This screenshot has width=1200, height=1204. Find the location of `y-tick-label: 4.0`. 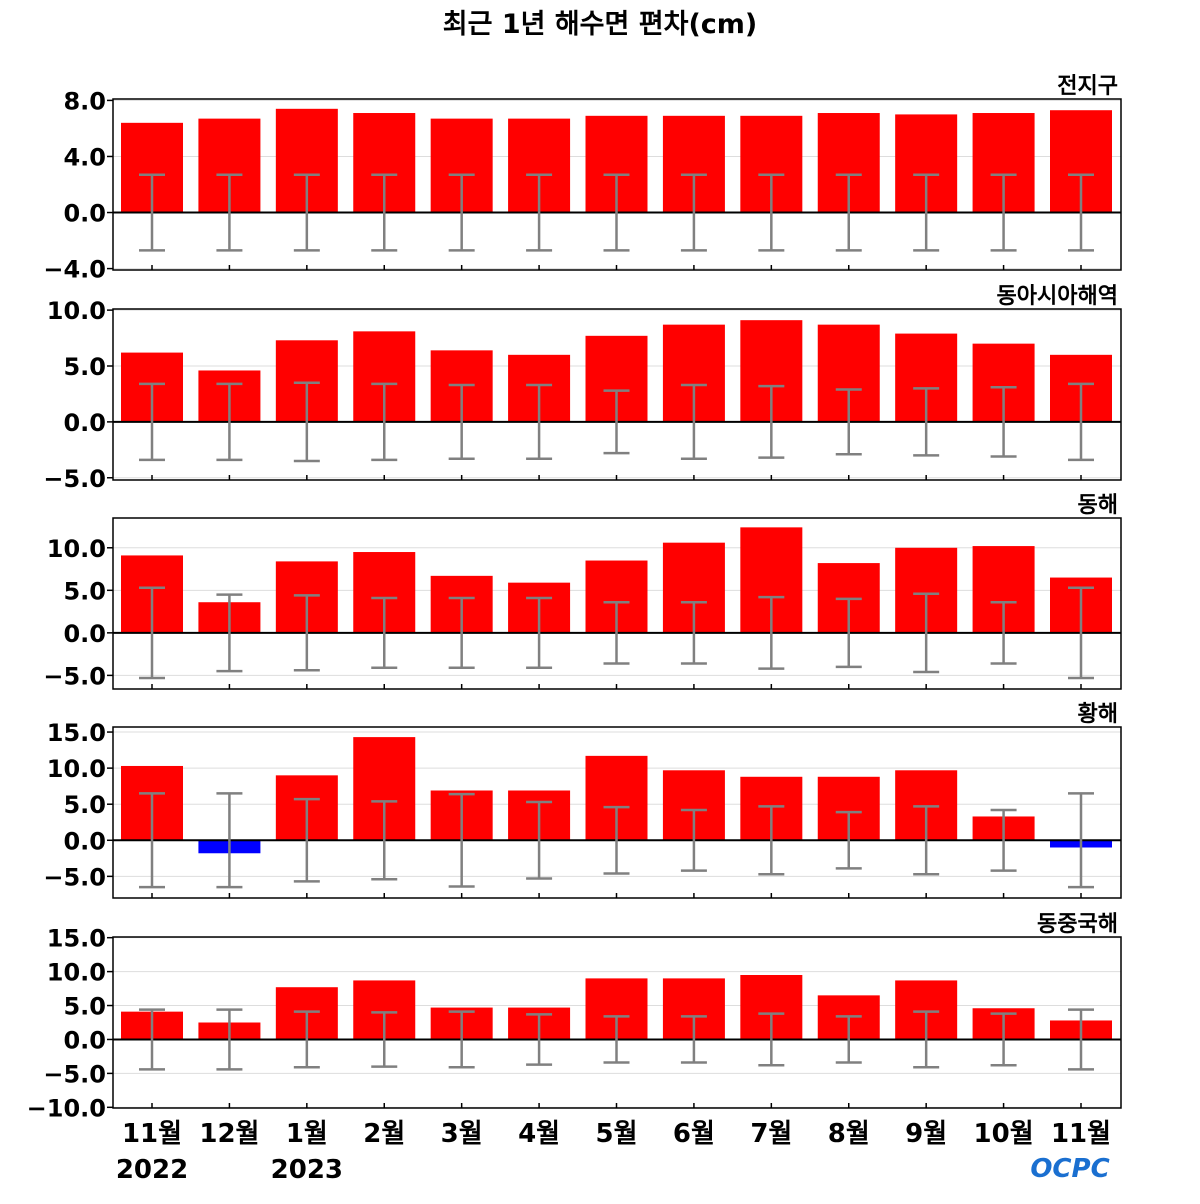

y-tick-label: 4.0 is located at coordinates (84, 157).